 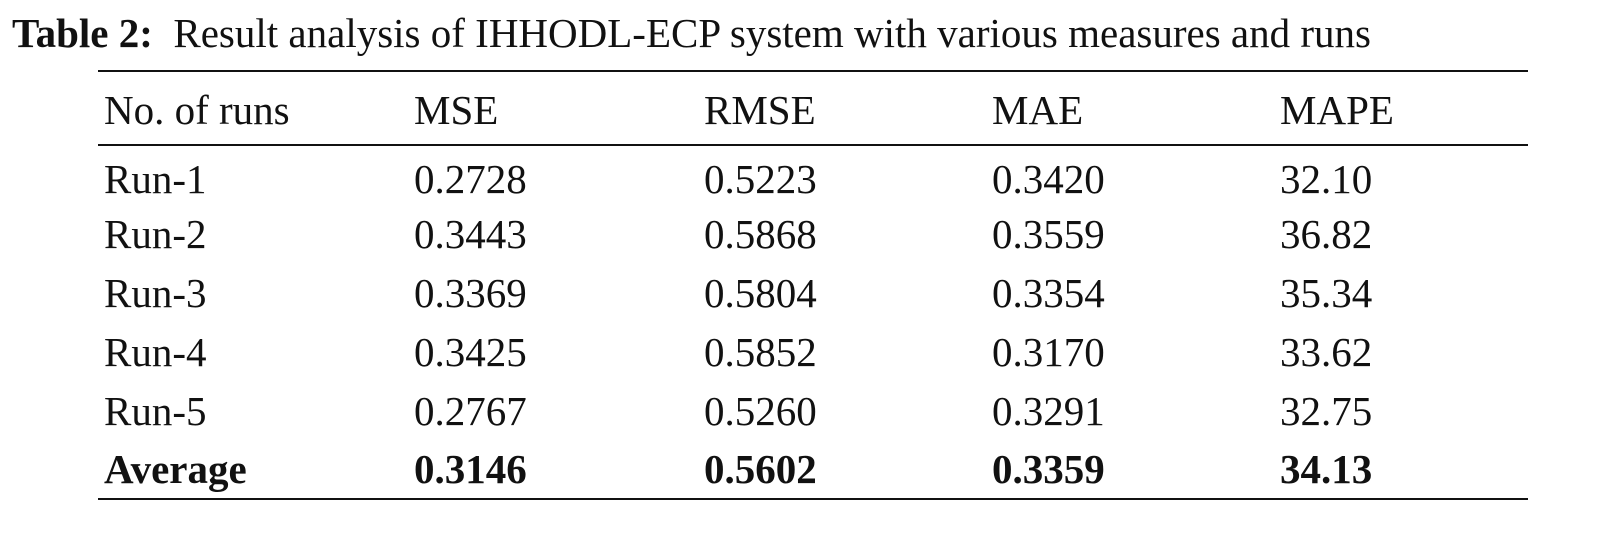 I want to click on cell-mae: 0.3354, so click(x=1048, y=292).